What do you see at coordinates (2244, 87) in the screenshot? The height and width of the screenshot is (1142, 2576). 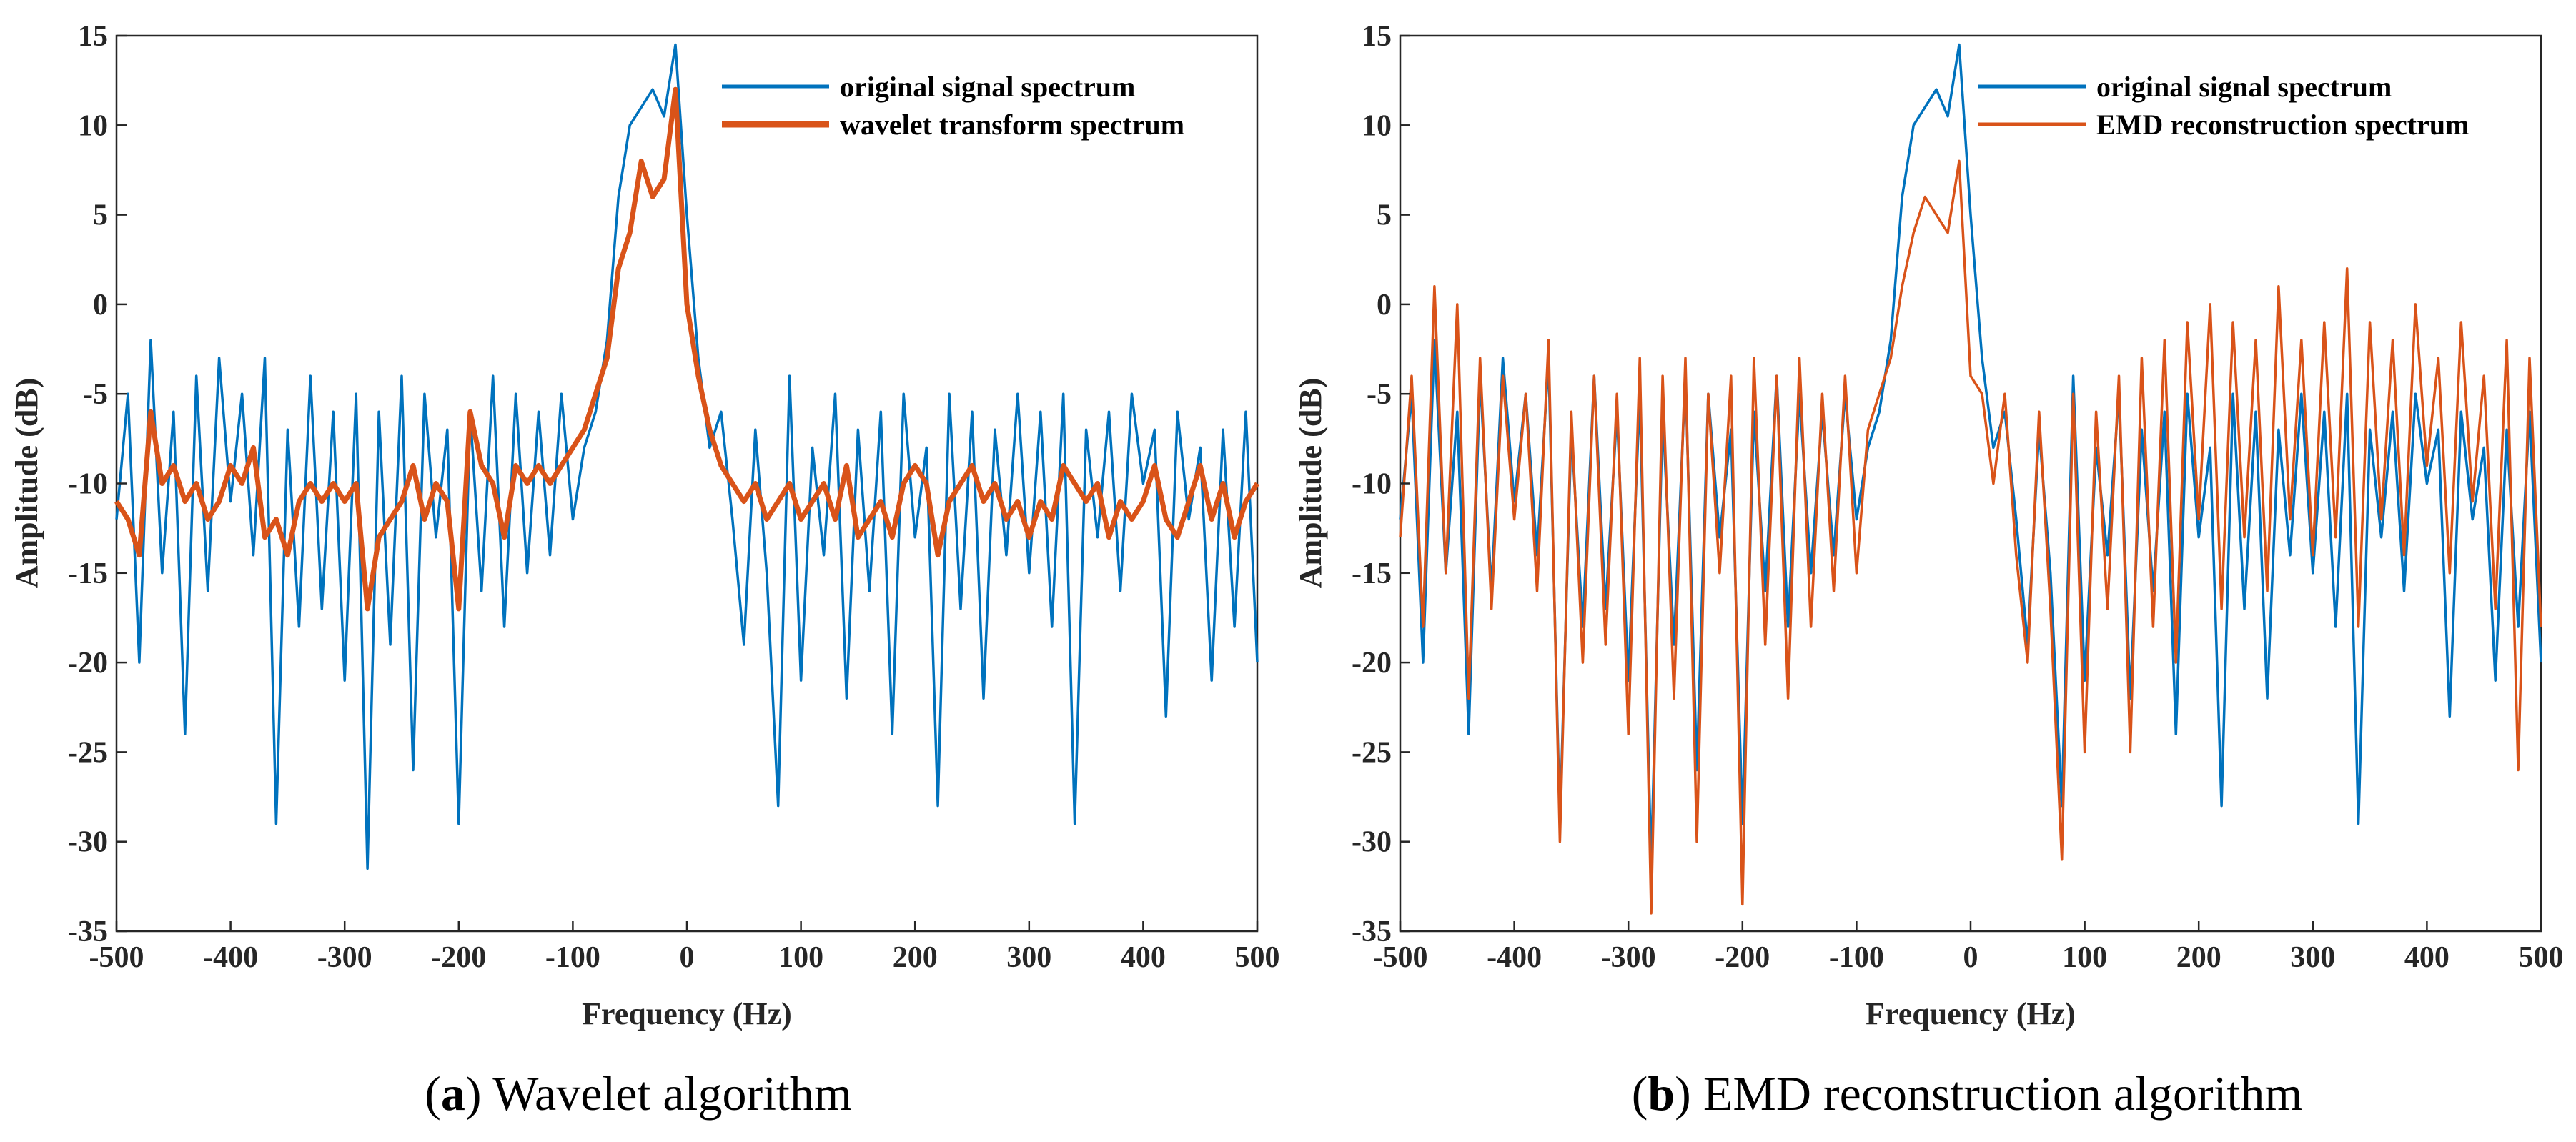 I see `legend-label-original-b: original signal spectrum` at bounding box center [2244, 87].